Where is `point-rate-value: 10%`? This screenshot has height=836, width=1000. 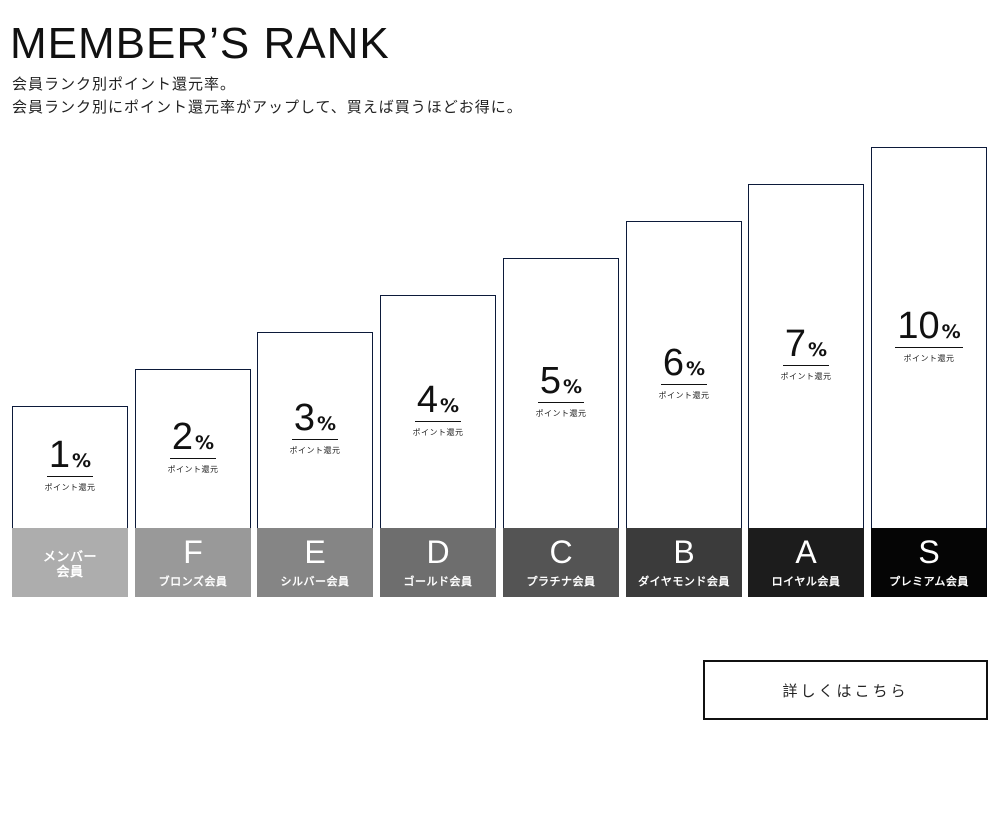
point-rate-value: 10% is located at coordinates (929, 326).